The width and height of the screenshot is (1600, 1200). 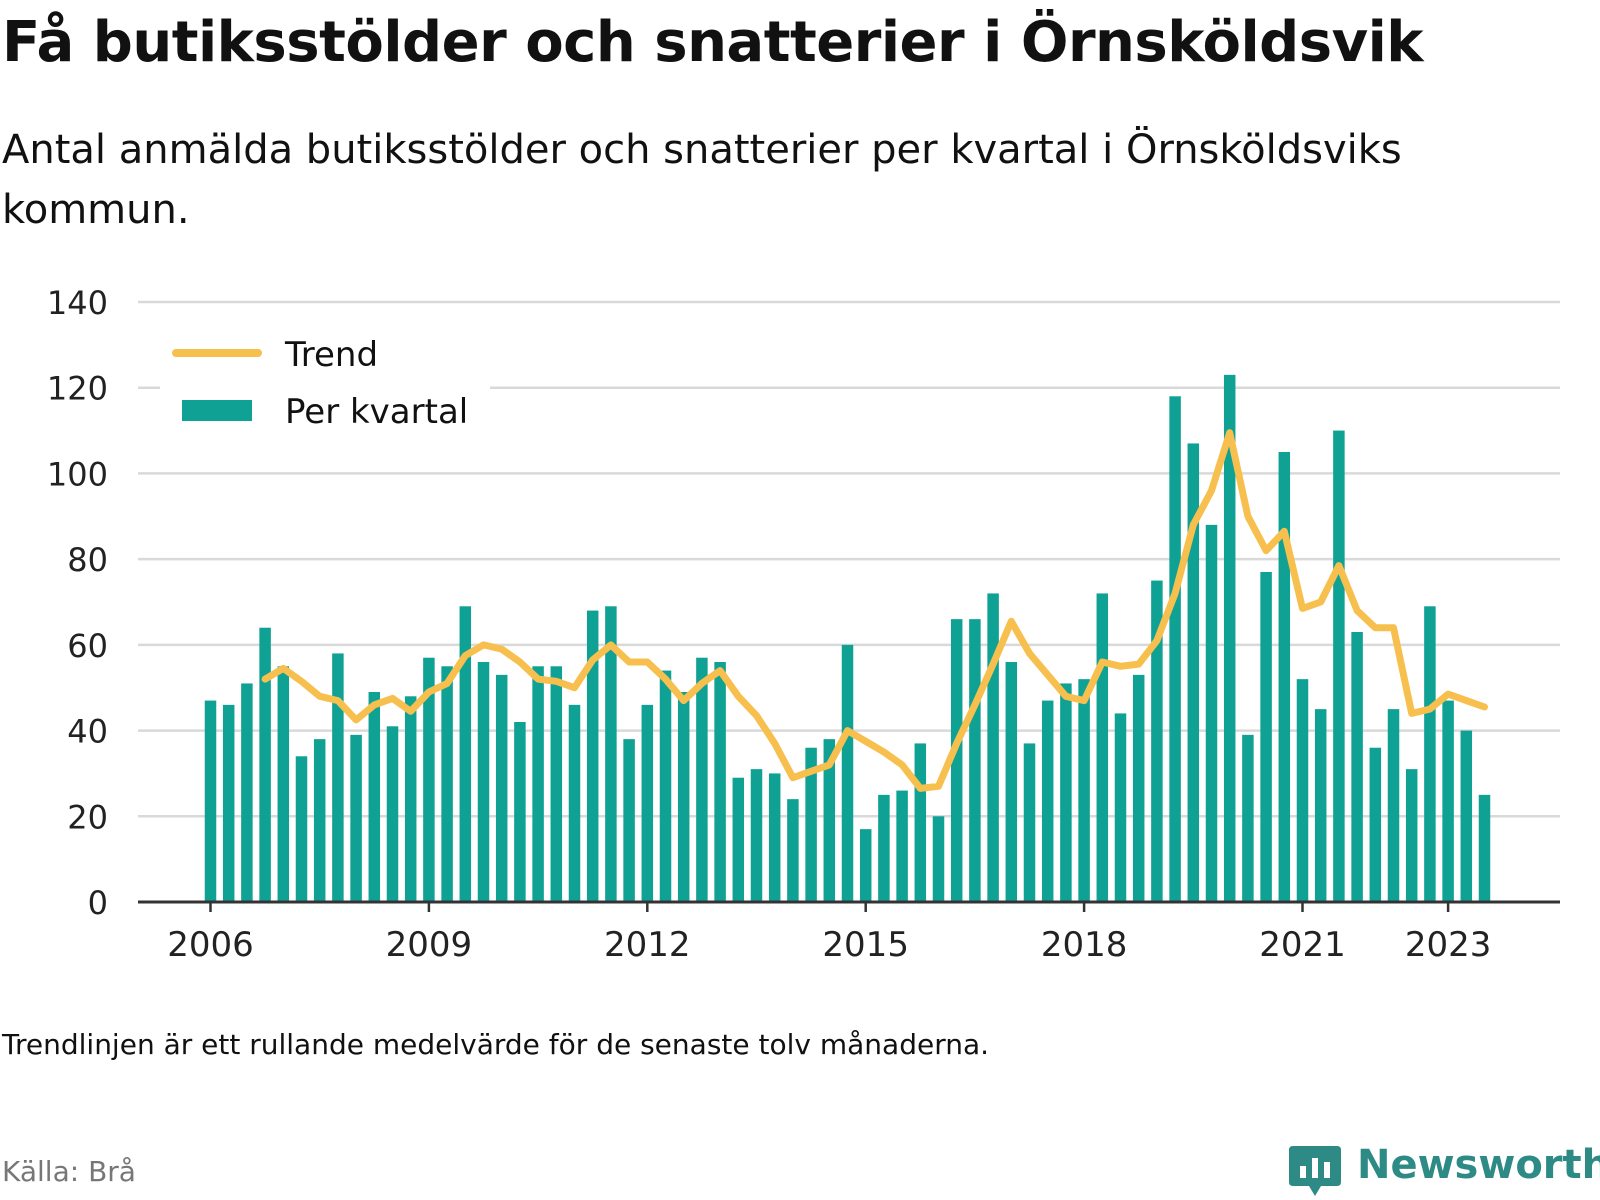 What do you see at coordinates (87, 817) in the screenshot?
I see `y-tick-label: 20` at bounding box center [87, 817].